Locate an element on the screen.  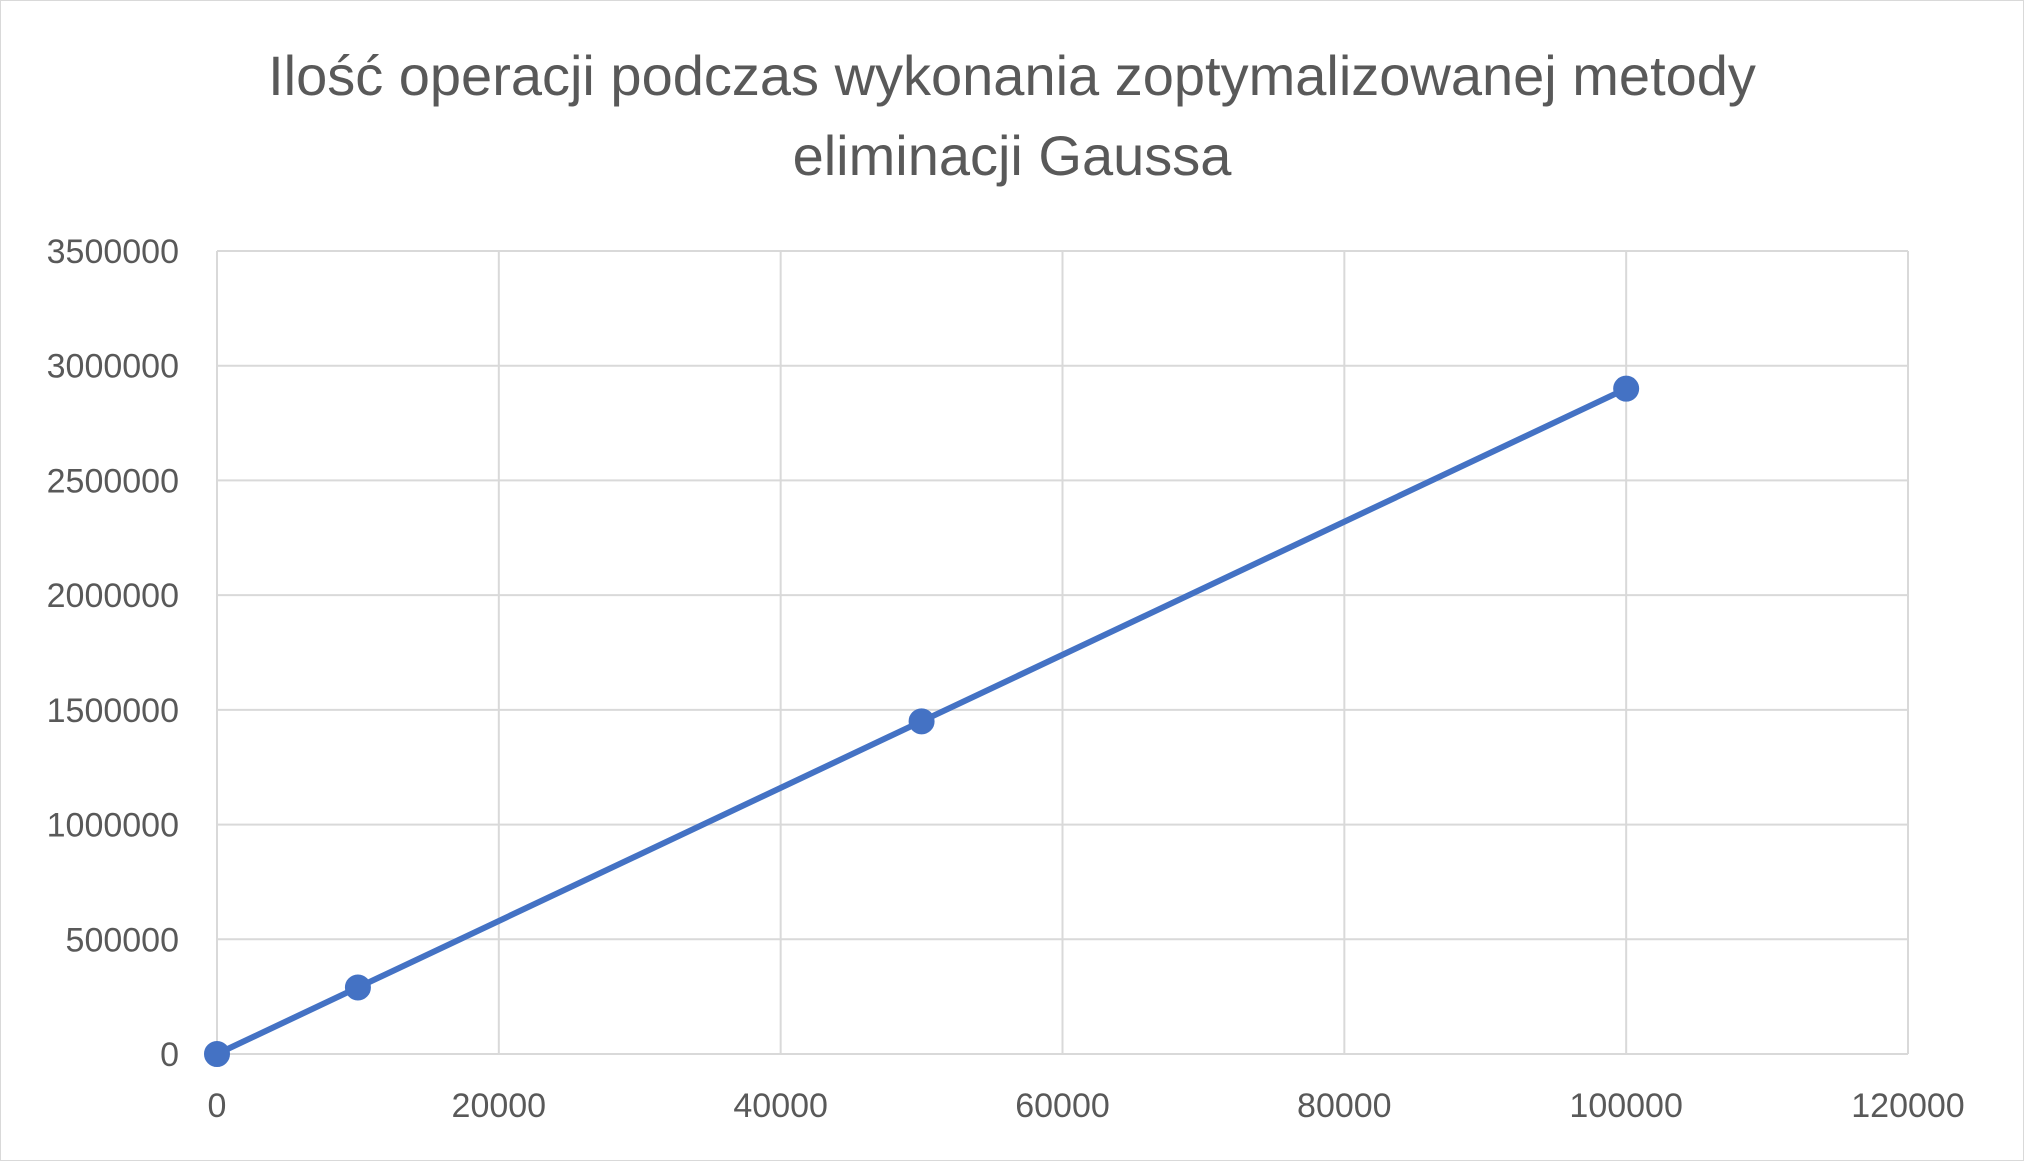
x-tick-label: 120000 is located at coordinates (1907, 1106).